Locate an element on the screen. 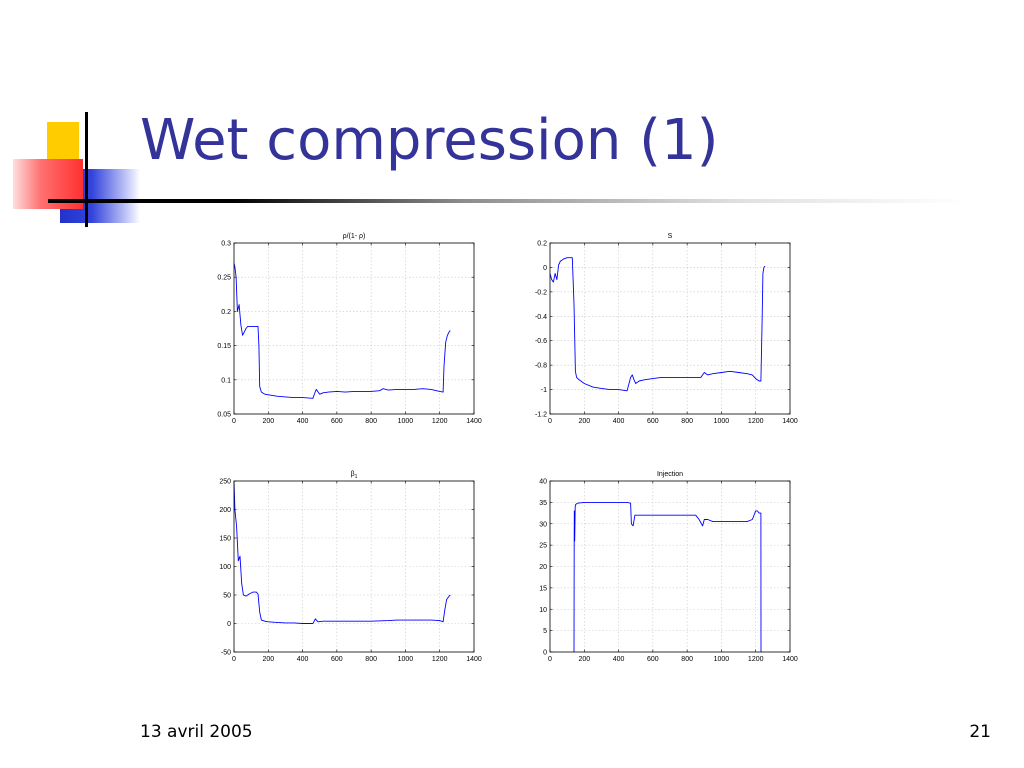  chart-beta1-xtick-label: 1400 is located at coordinates (474, 659).